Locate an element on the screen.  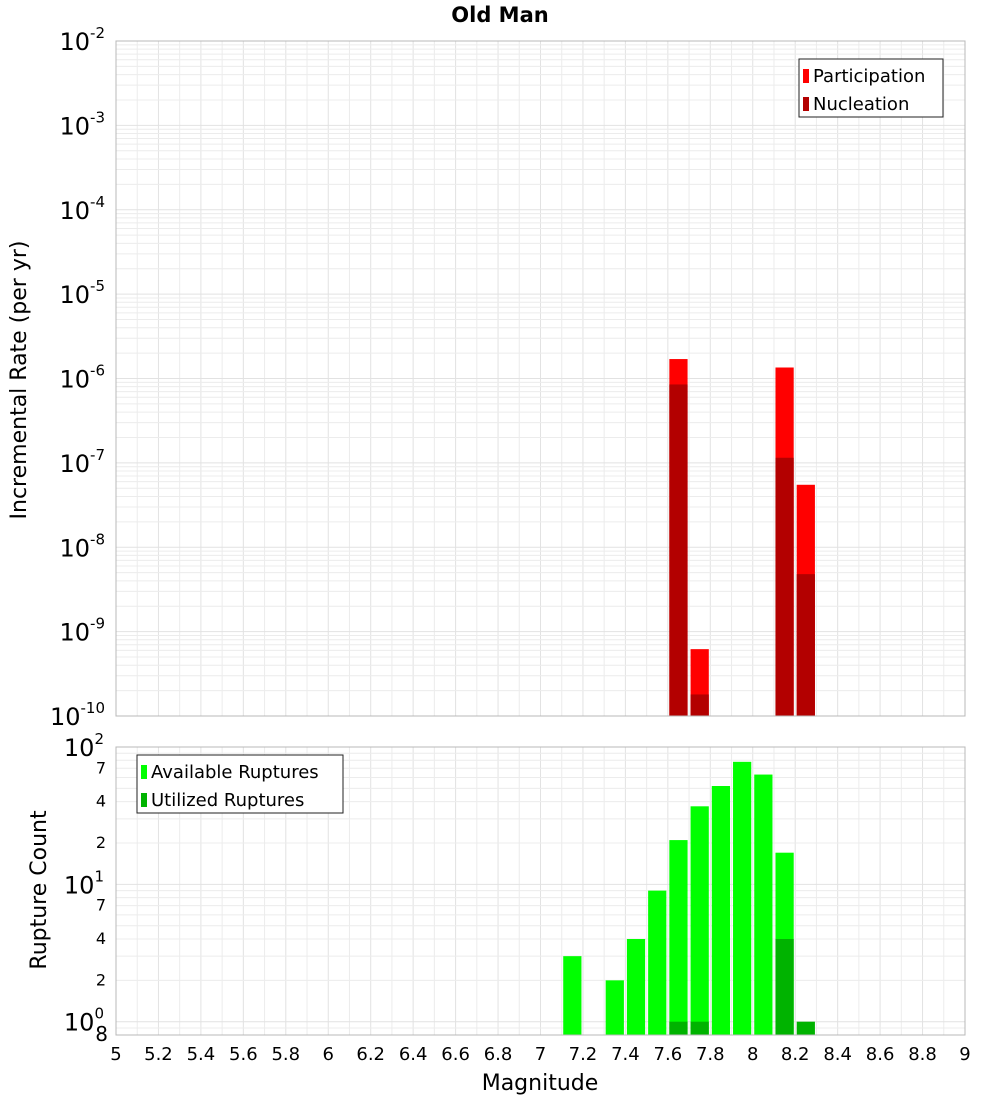
y-tick-label: 10⁻¹⁰ is located at coordinates (77, 715).